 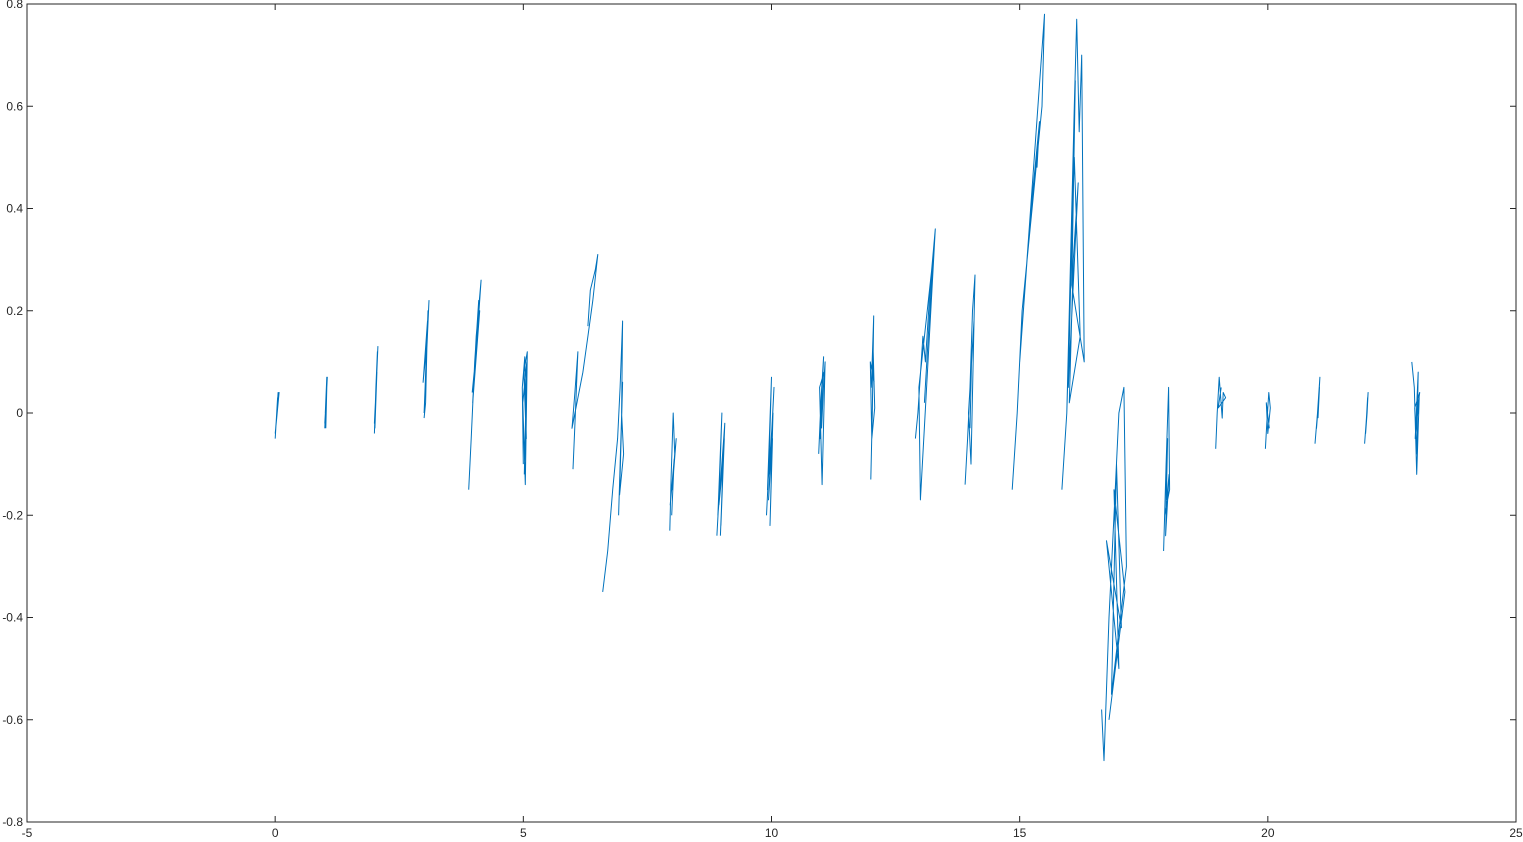 What do you see at coordinates (14, 209) in the screenshot?
I see `y-tick-label: 0.4` at bounding box center [14, 209].